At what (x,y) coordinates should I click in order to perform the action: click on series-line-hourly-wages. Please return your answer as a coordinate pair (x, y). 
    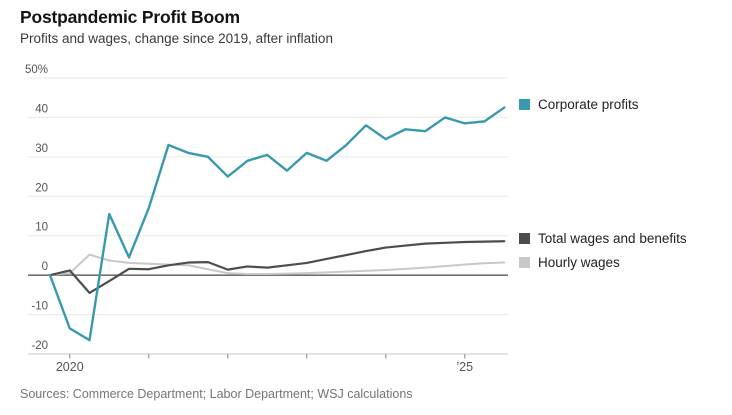
    Looking at the image, I should click on (277, 265).